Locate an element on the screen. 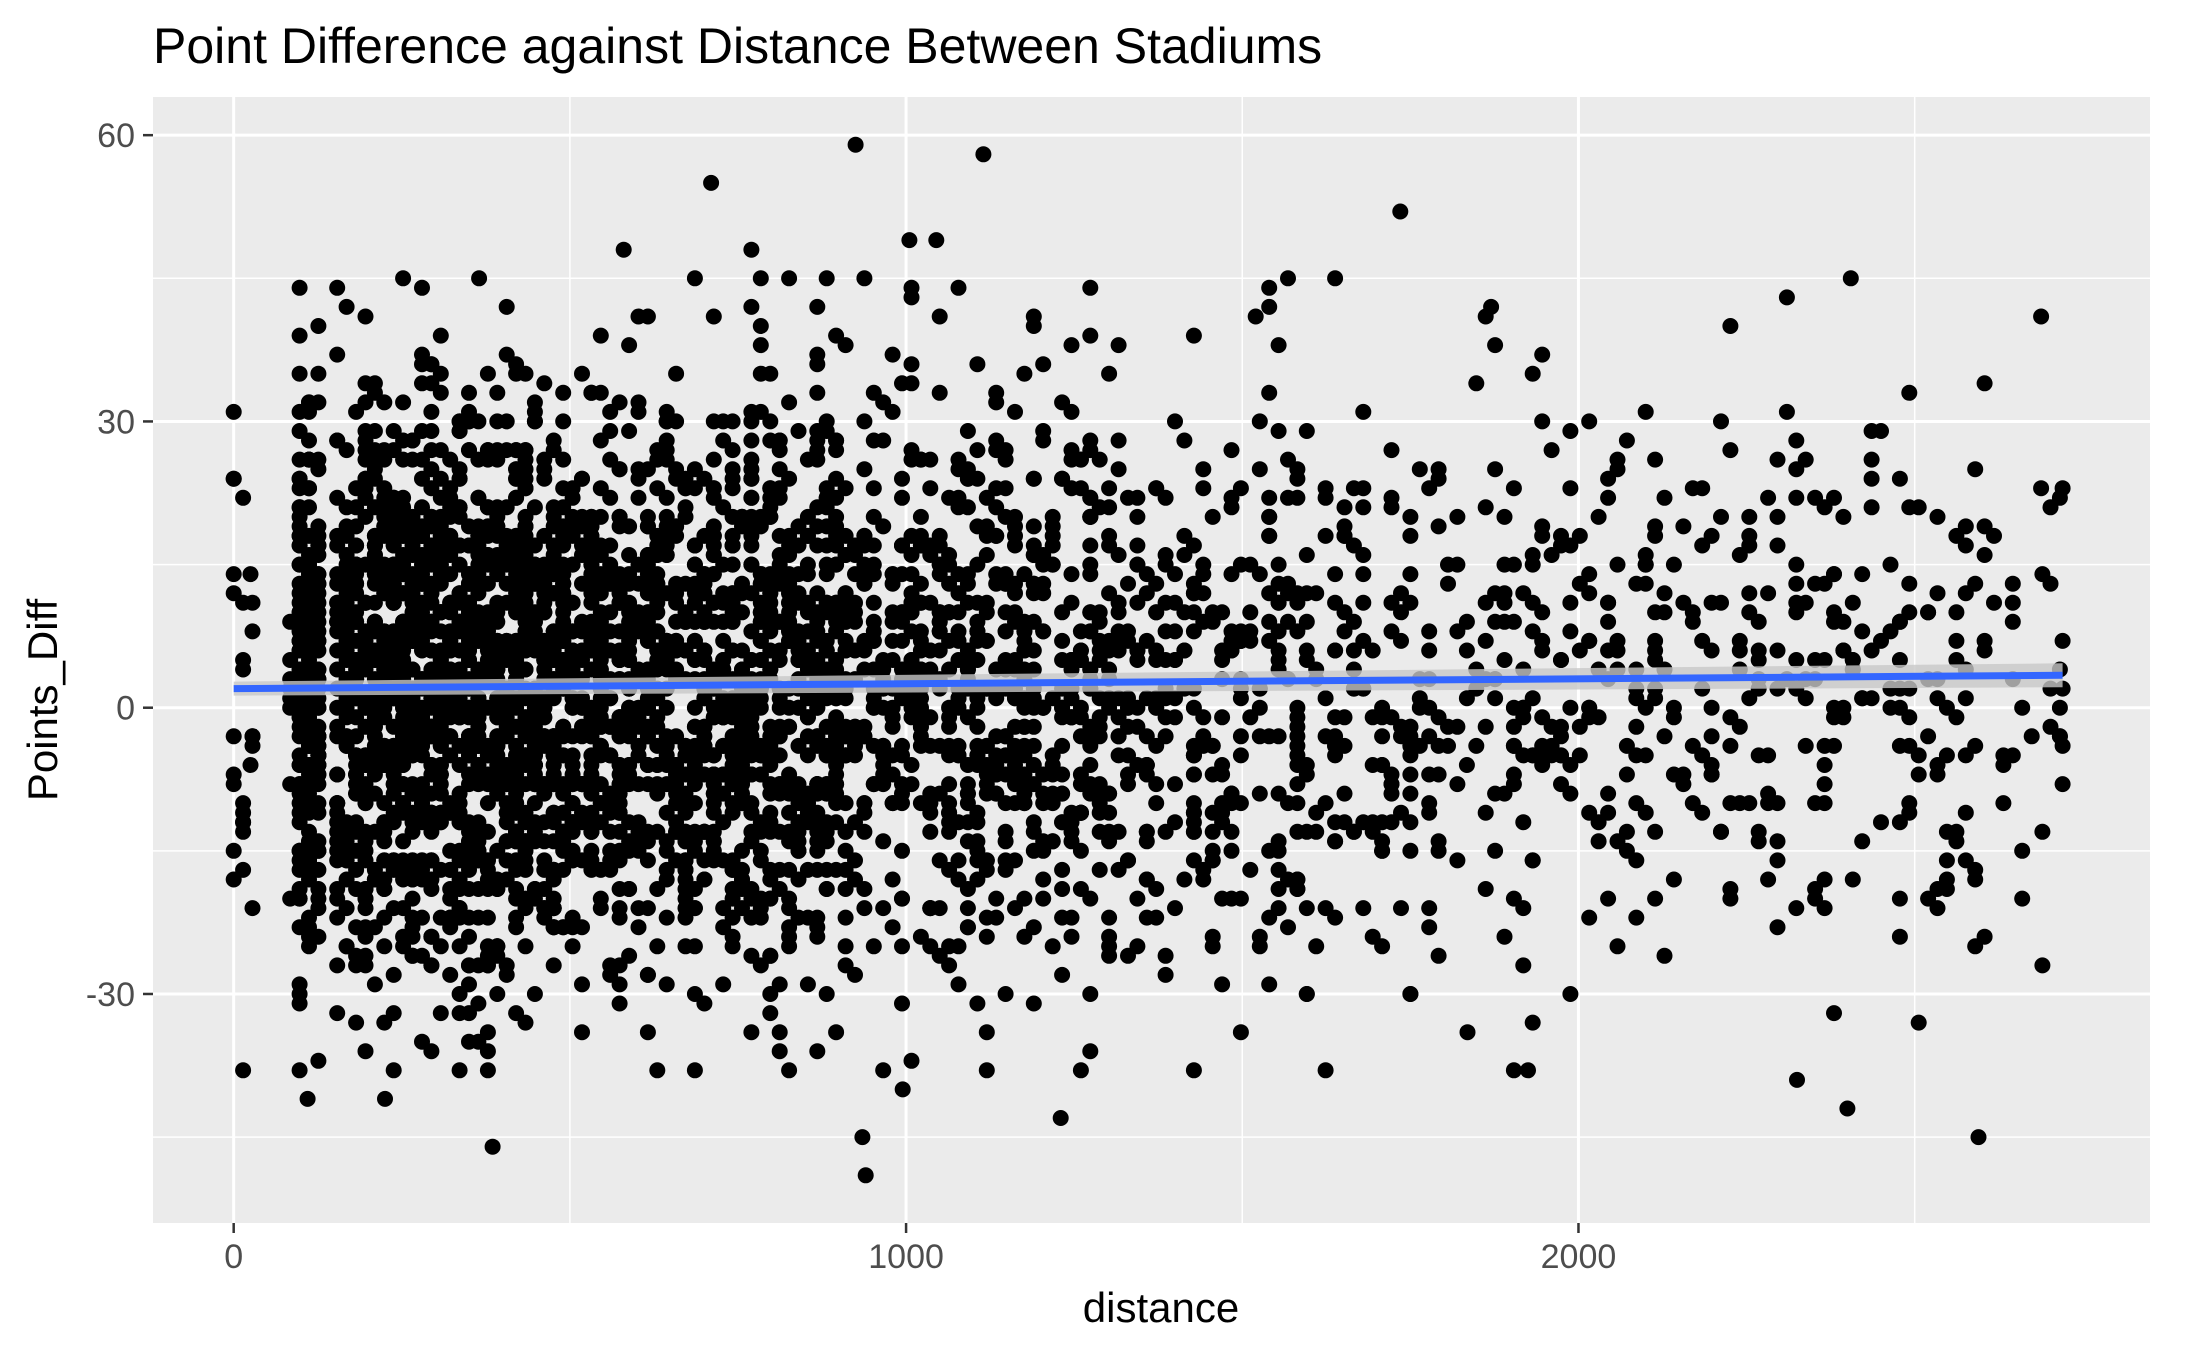 This screenshot has width=2187, height=1350. trend-line is located at coordinates (1148, 682).